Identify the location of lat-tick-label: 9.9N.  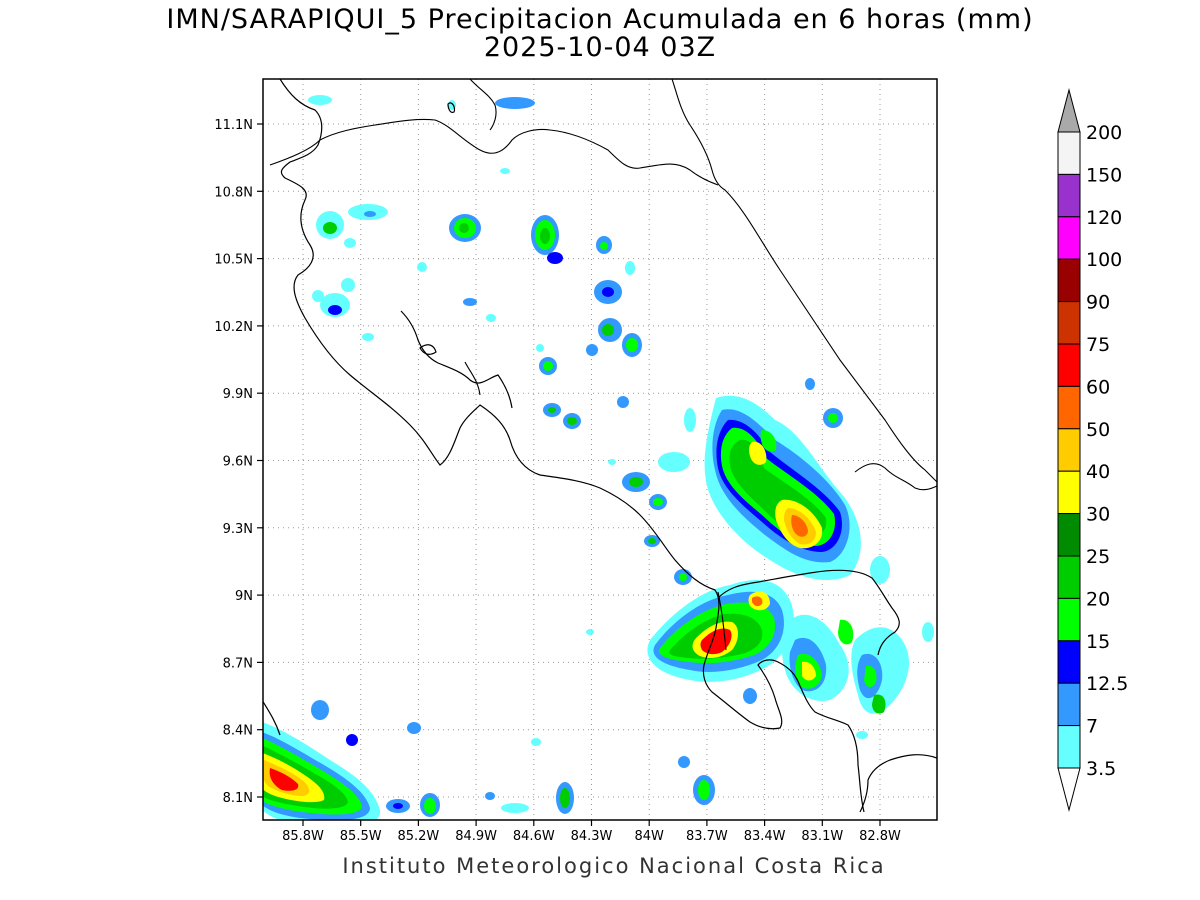
(238, 394).